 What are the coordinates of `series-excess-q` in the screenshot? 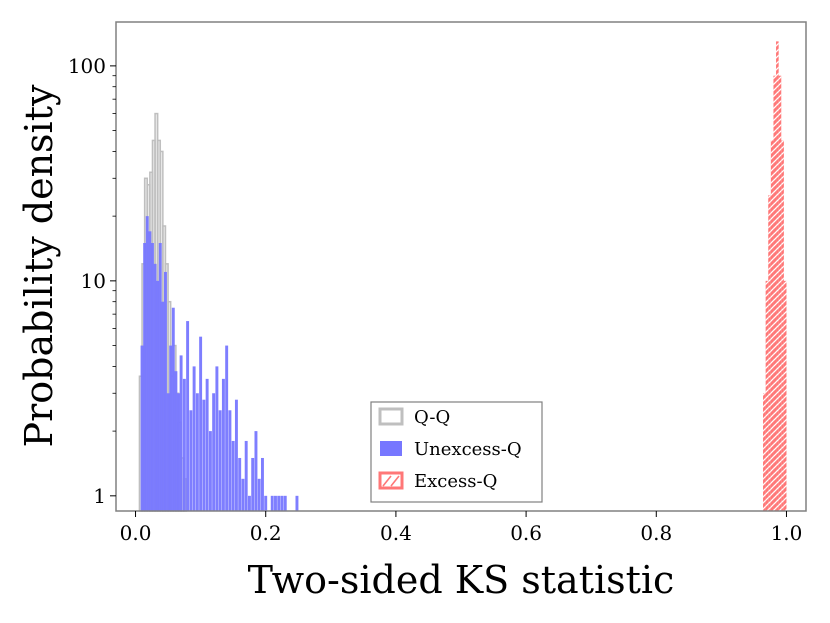 It's located at (775, 276).